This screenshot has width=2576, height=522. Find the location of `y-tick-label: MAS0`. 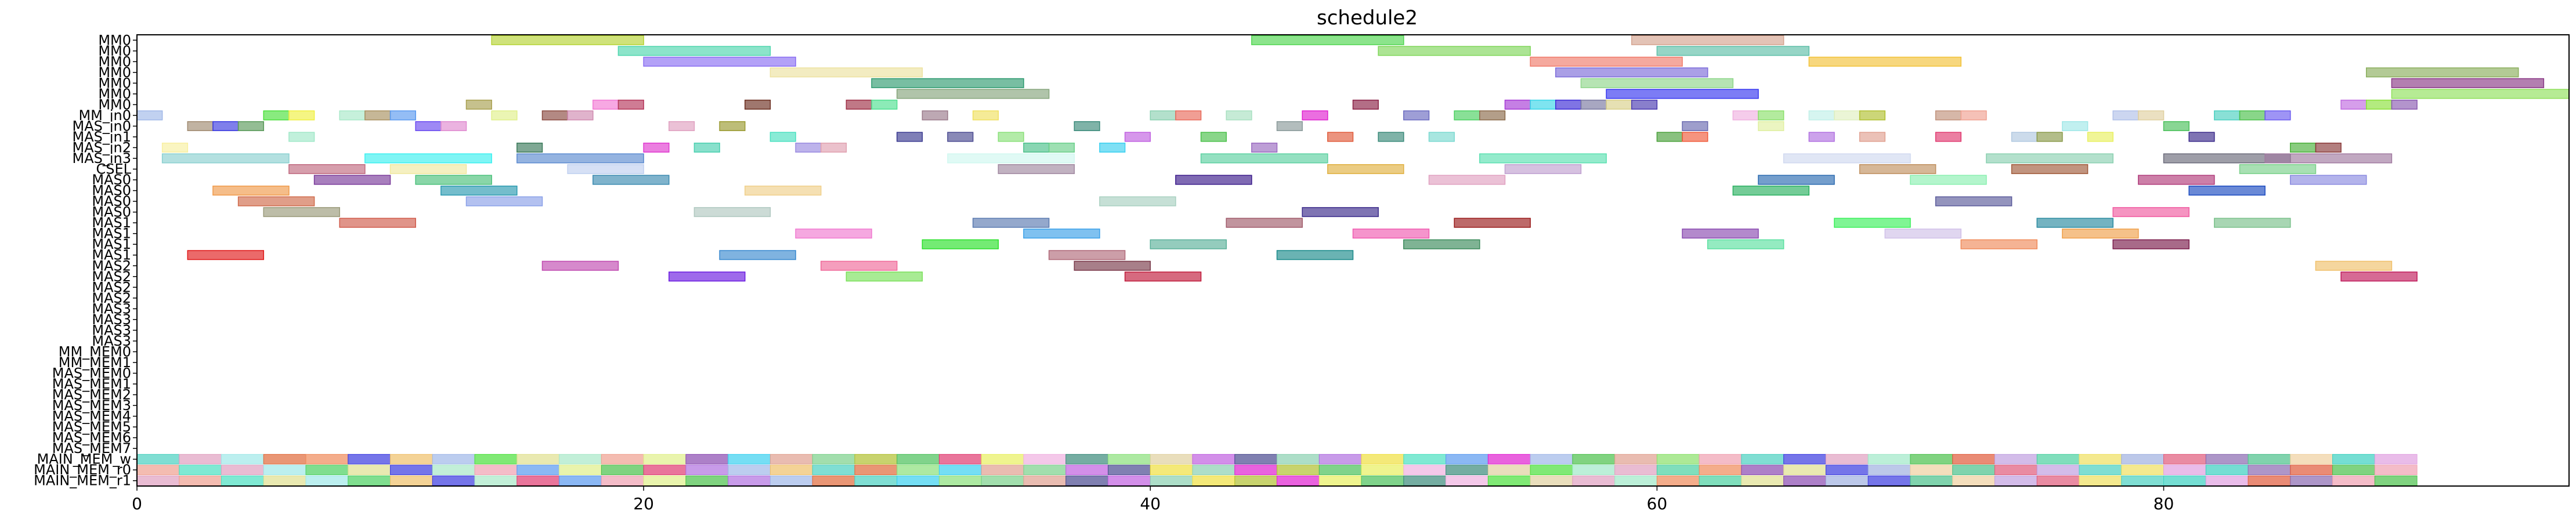

y-tick-label: MAS0 is located at coordinates (111, 201).